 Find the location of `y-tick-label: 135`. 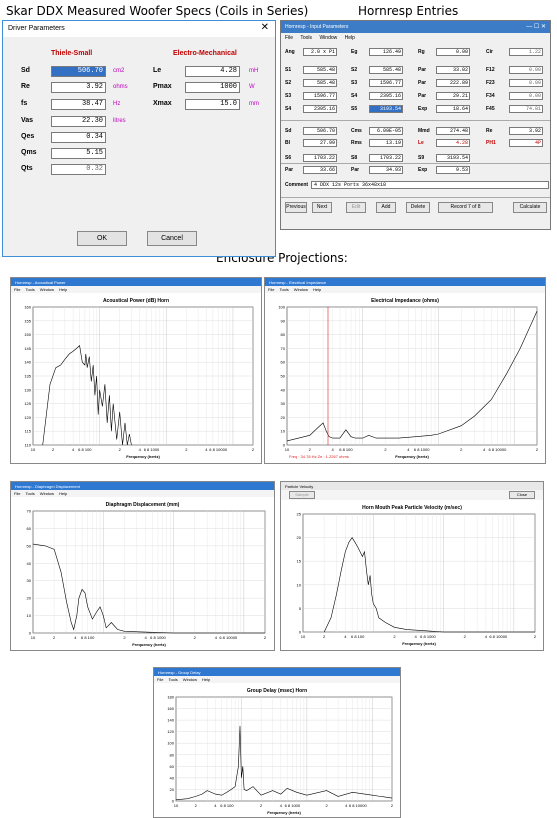

y-tick-label: 135 is located at coordinates (27, 376).